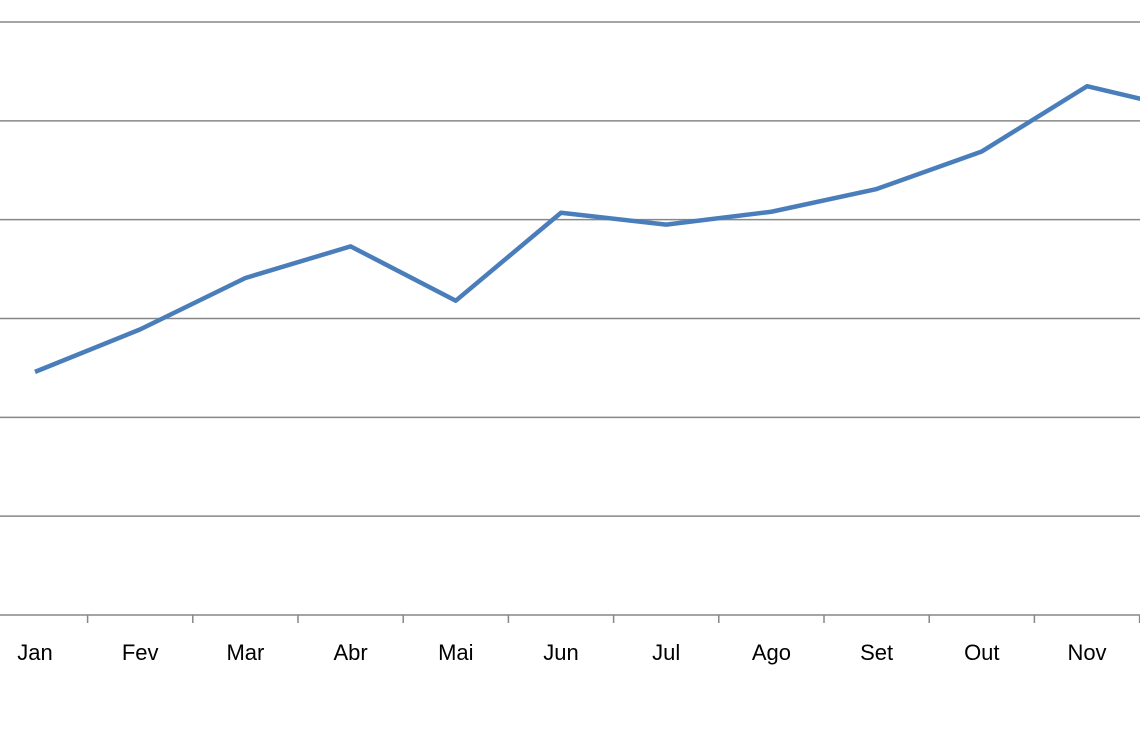  What do you see at coordinates (34, 652) in the screenshot?
I see `x-tick-label: Jan` at bounding box center [34, 652].